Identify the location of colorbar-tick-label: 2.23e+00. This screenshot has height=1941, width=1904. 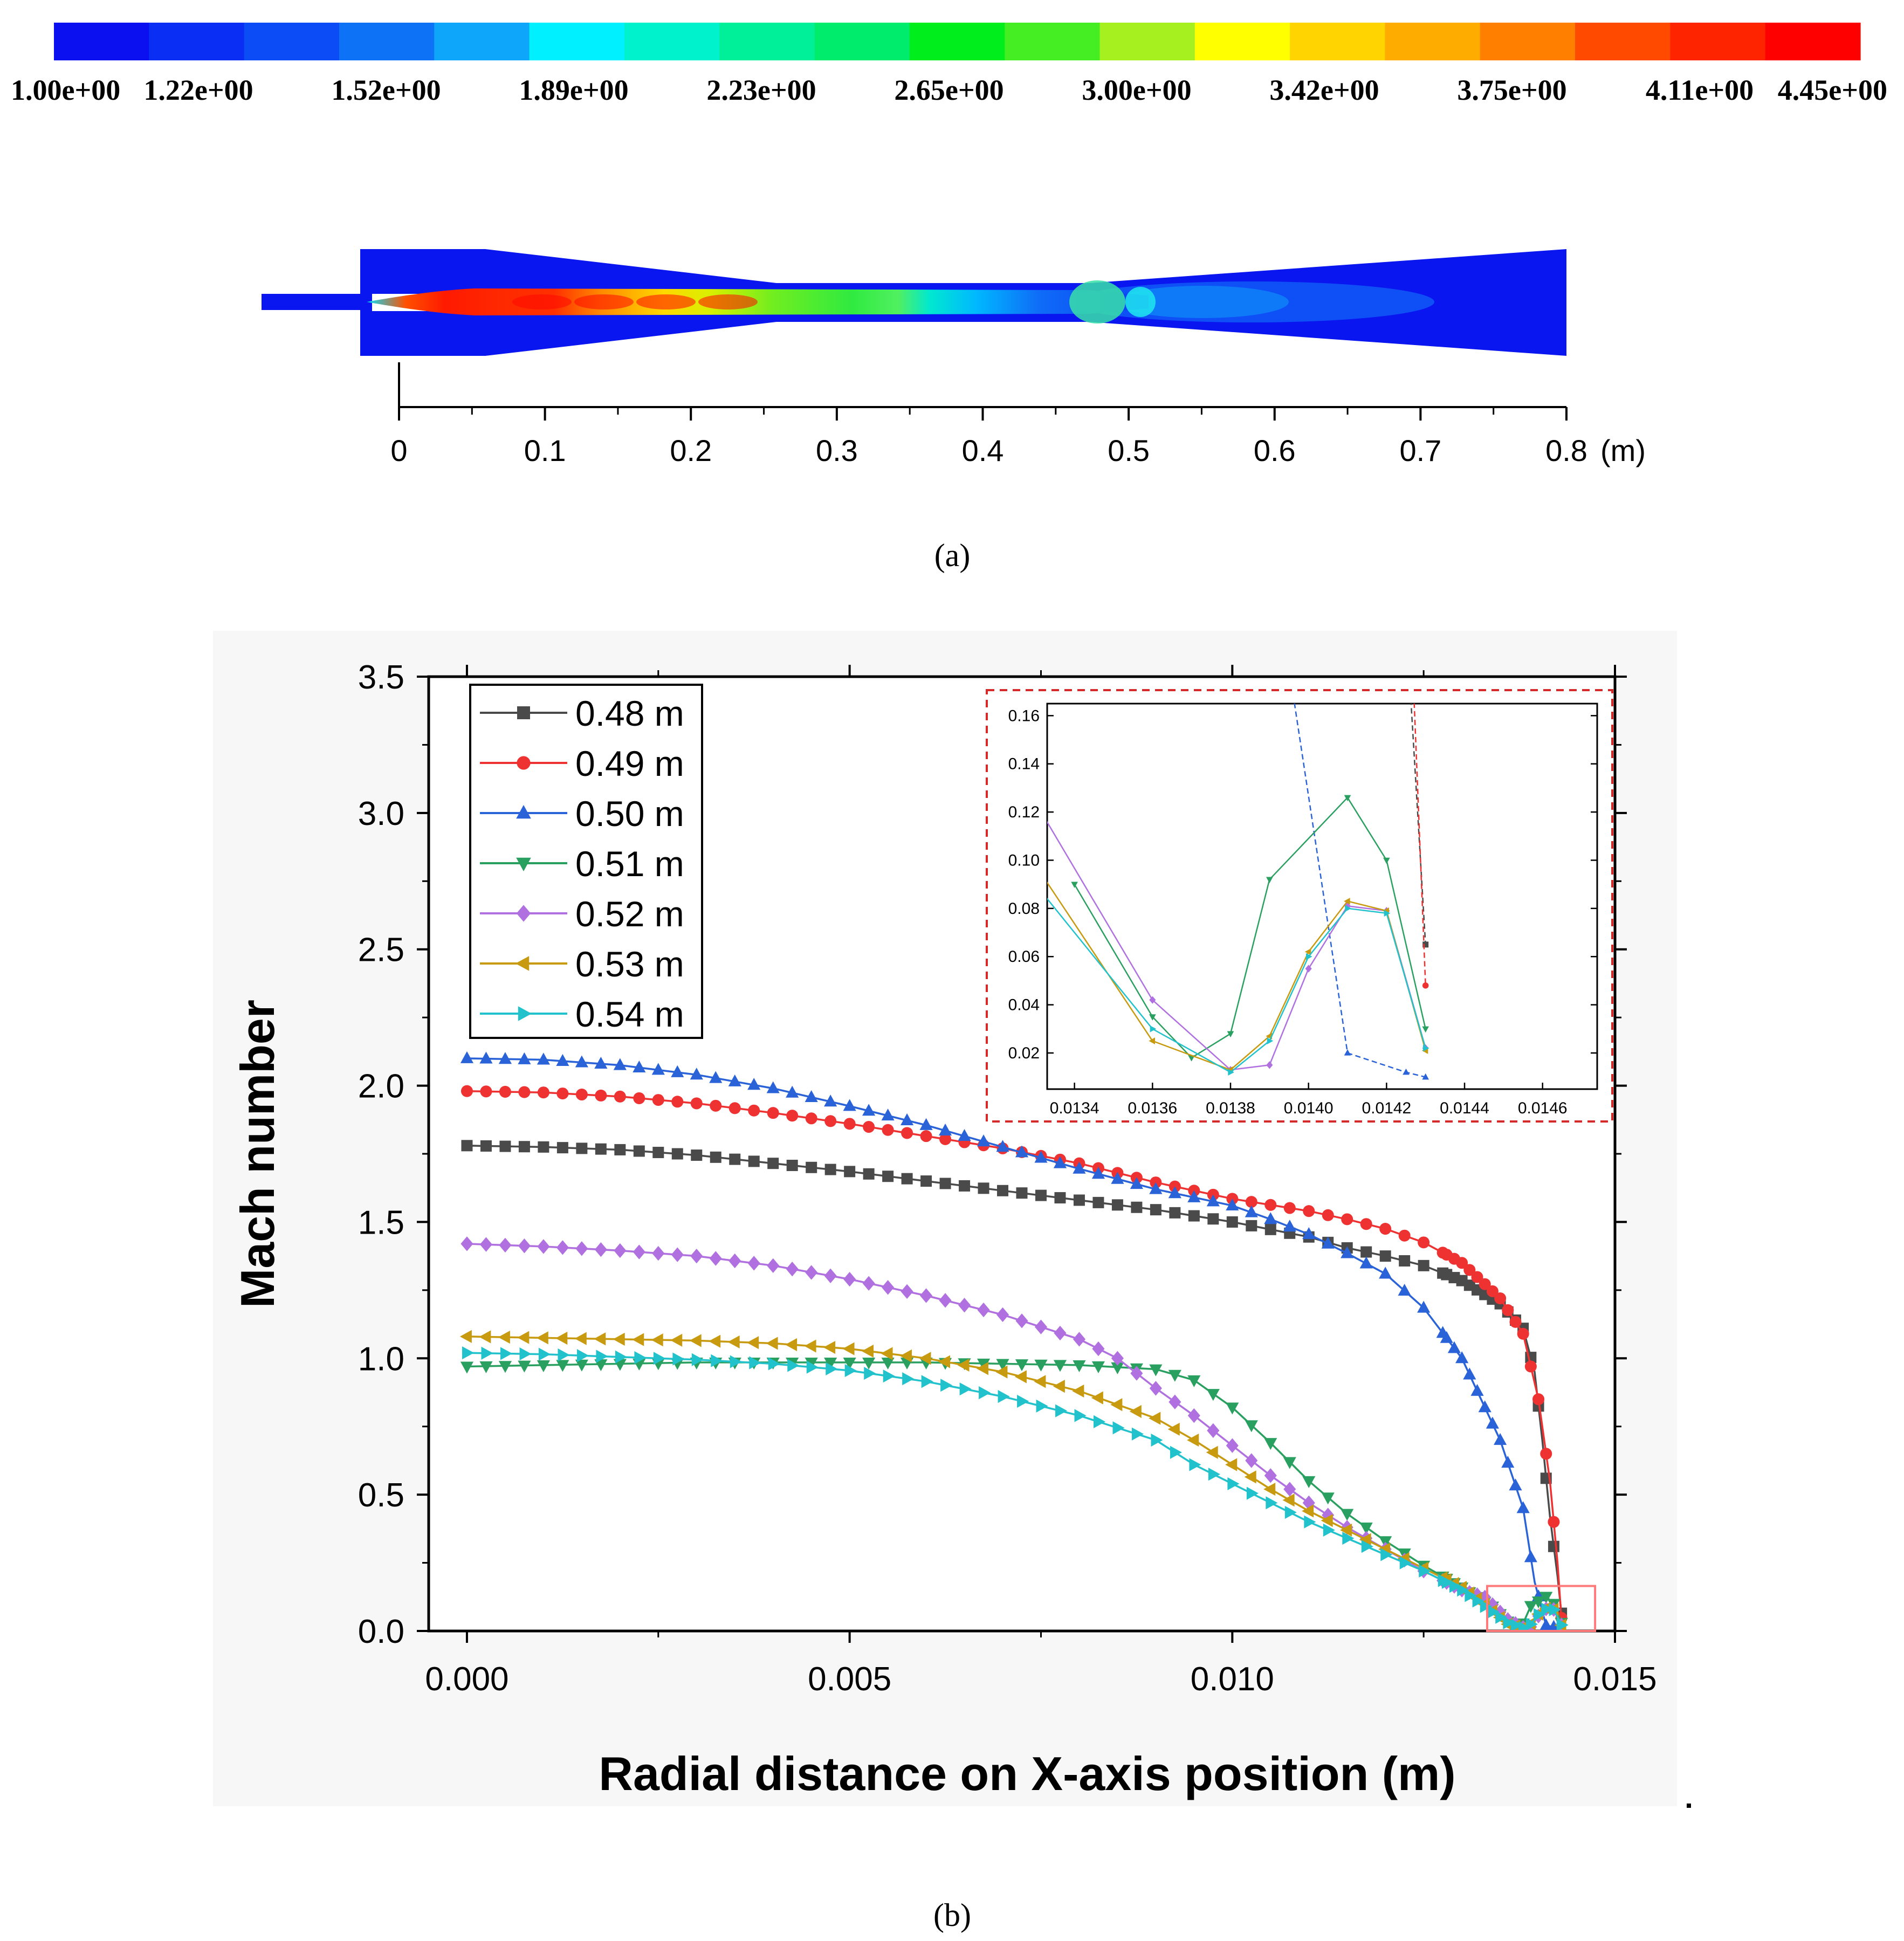
(761, 90).